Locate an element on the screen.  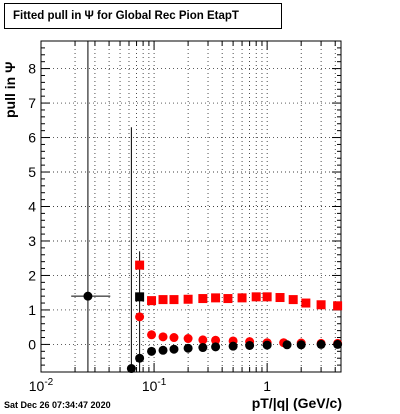
y-tick-label: 2 is located at coordinates (32, 275).